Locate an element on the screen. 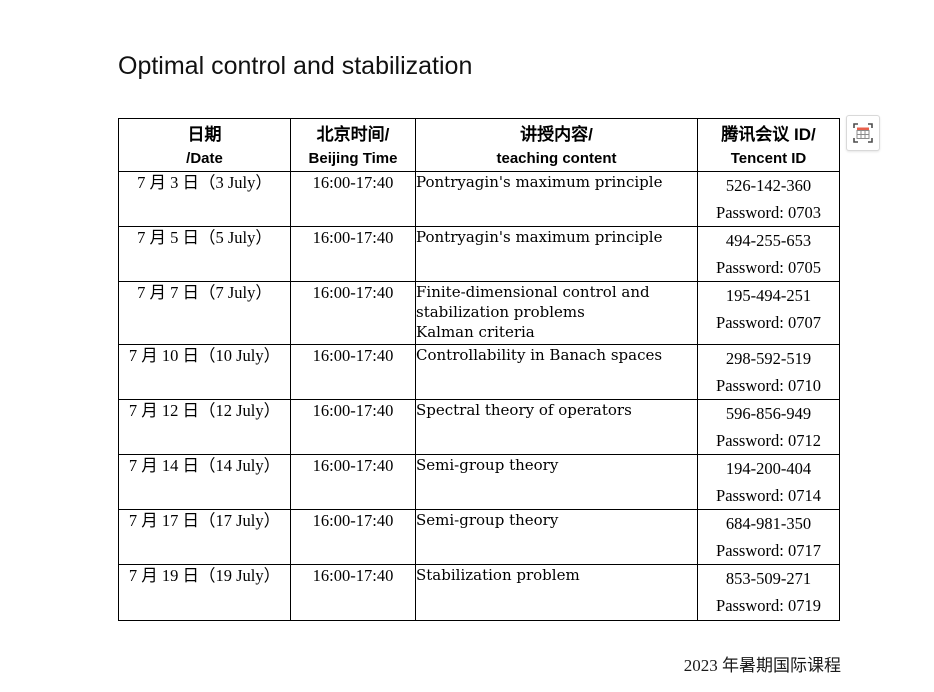 The height and width of the screenshot is (692, 934). date-cell: 7 月 3 日（3 July） is located at coordinates (204, 199).